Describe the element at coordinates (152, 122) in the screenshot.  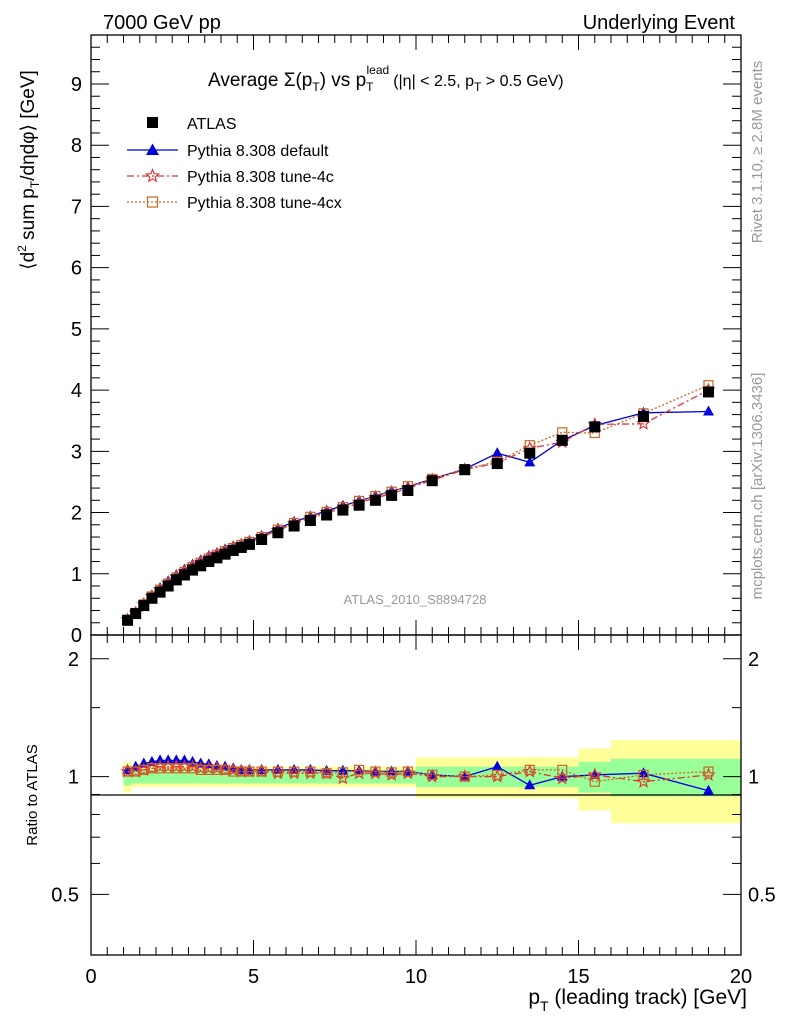
I see `legend-marker-atlas` at that location.